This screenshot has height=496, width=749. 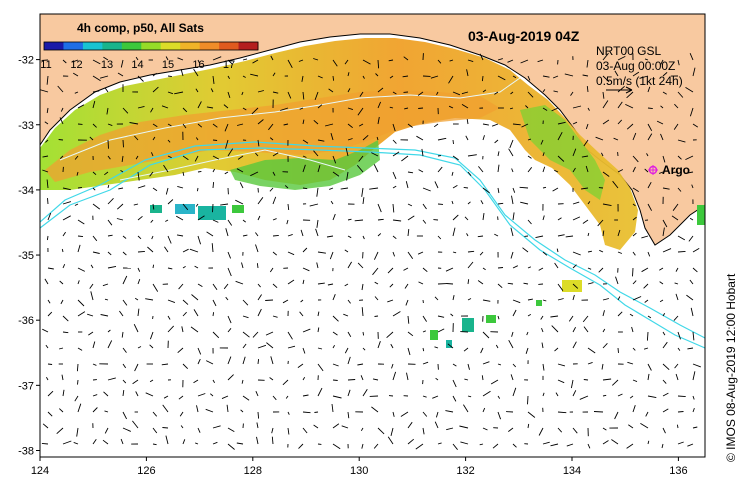 What do you see at coordinates (465, 471) in the screenshot?
I see `x-tick-label: 132` at bounding box center [465, 471].